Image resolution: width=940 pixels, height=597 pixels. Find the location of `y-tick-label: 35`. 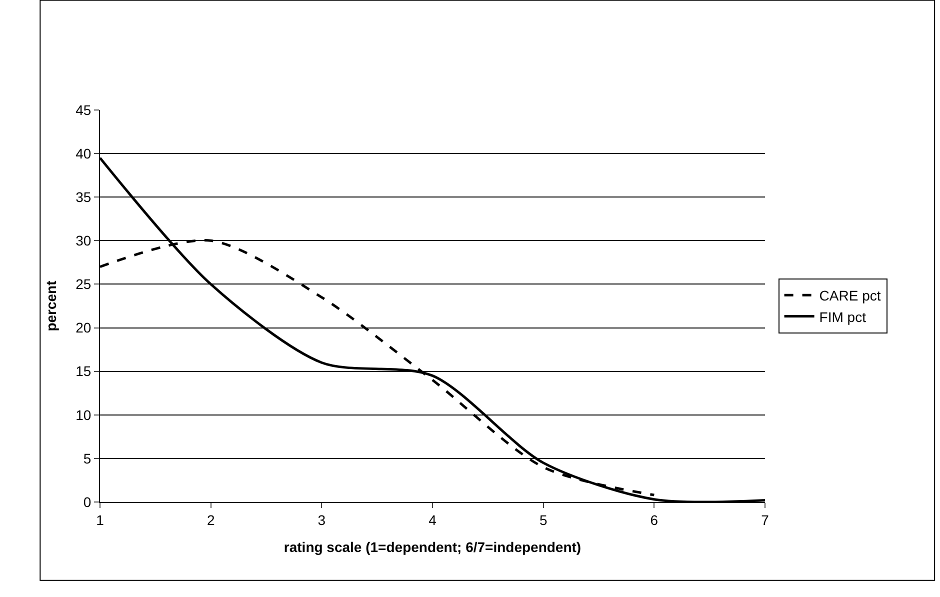

y-tick-label: 35 is located at coordinates (84, 197).